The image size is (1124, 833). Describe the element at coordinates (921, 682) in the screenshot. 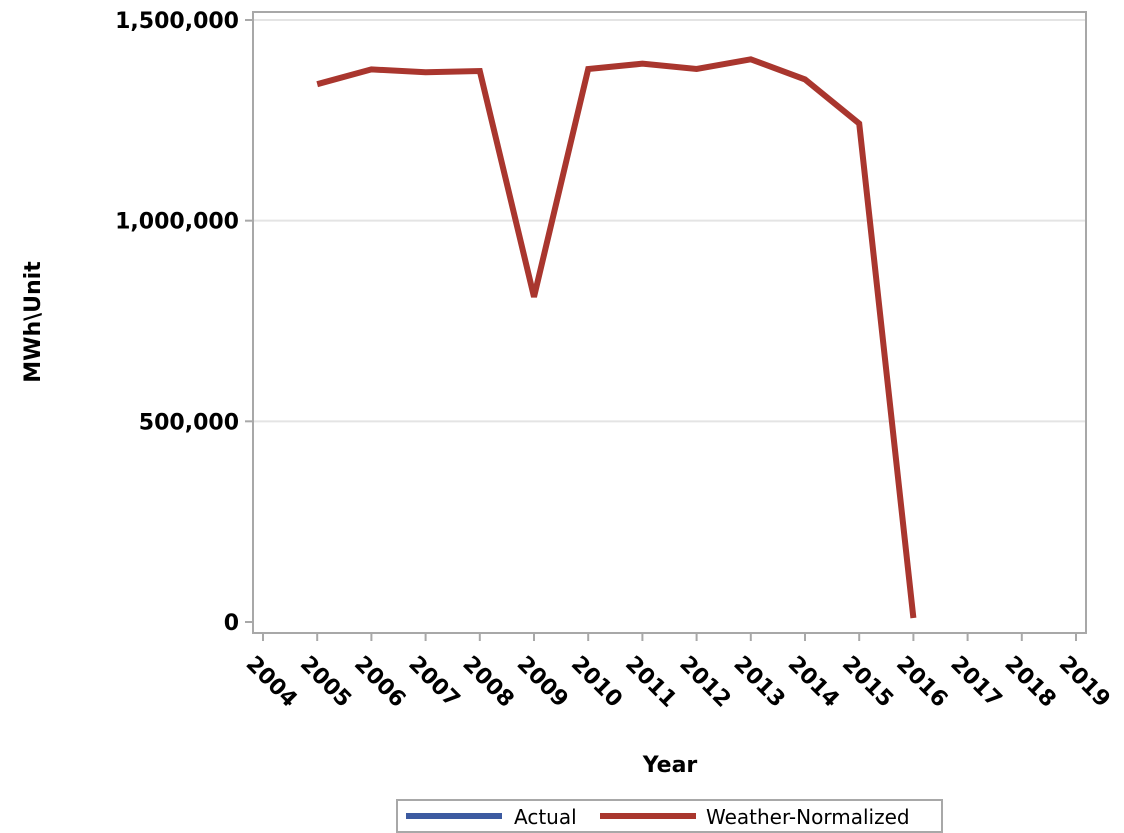

I see `x-tick-label: 2016` at that location.